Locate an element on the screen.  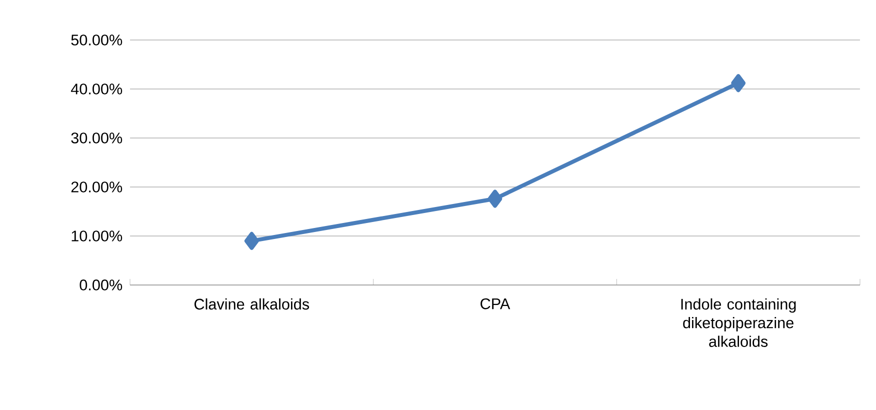
x-tick-label: Indole containing diketopiperazine alkaloids is located at coordinates (738, 322).